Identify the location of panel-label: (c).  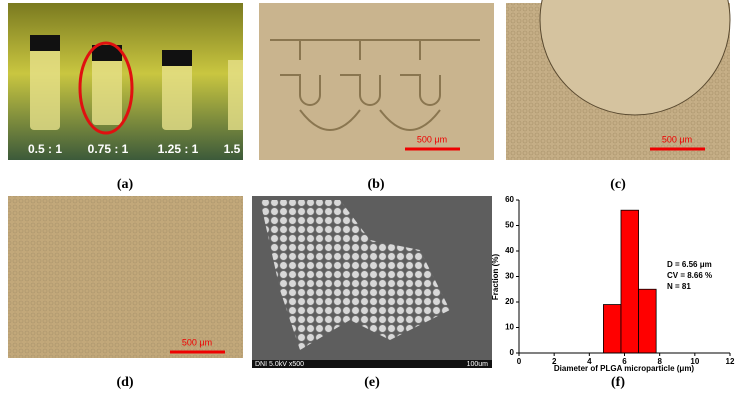
(618, 184).